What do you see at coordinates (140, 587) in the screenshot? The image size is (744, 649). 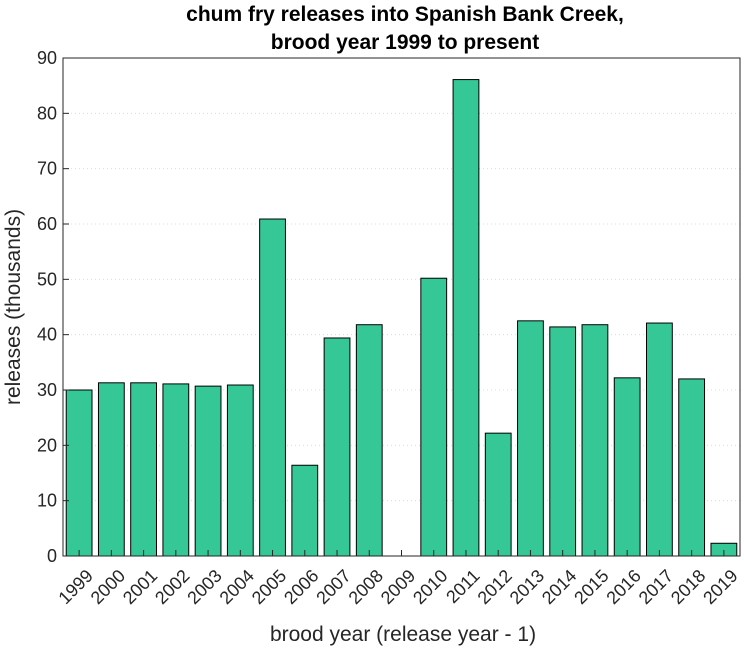 I see `x-tick-label-2001: 2001` at bounding box center [140, 587].